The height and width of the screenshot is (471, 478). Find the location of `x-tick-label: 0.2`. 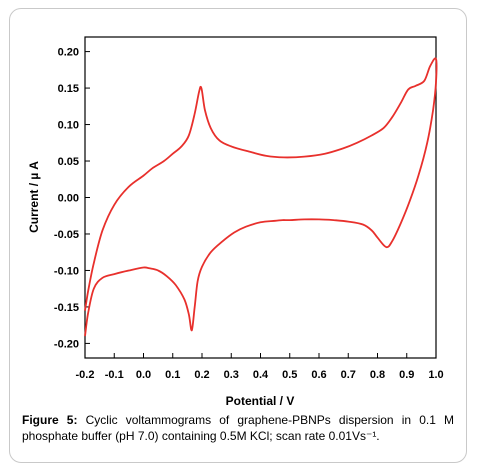

x-tick-label: 0.2 is located at coordinates (201, 375).